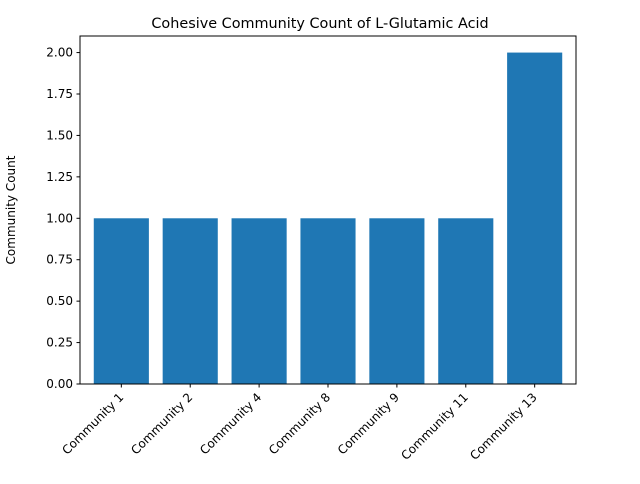 This screenshot has width=640, height=484. What do you see at coordinates (59, 135) in the screenshot?
I see `y-tick-label: 1.50` at bounding box center [59, 135].